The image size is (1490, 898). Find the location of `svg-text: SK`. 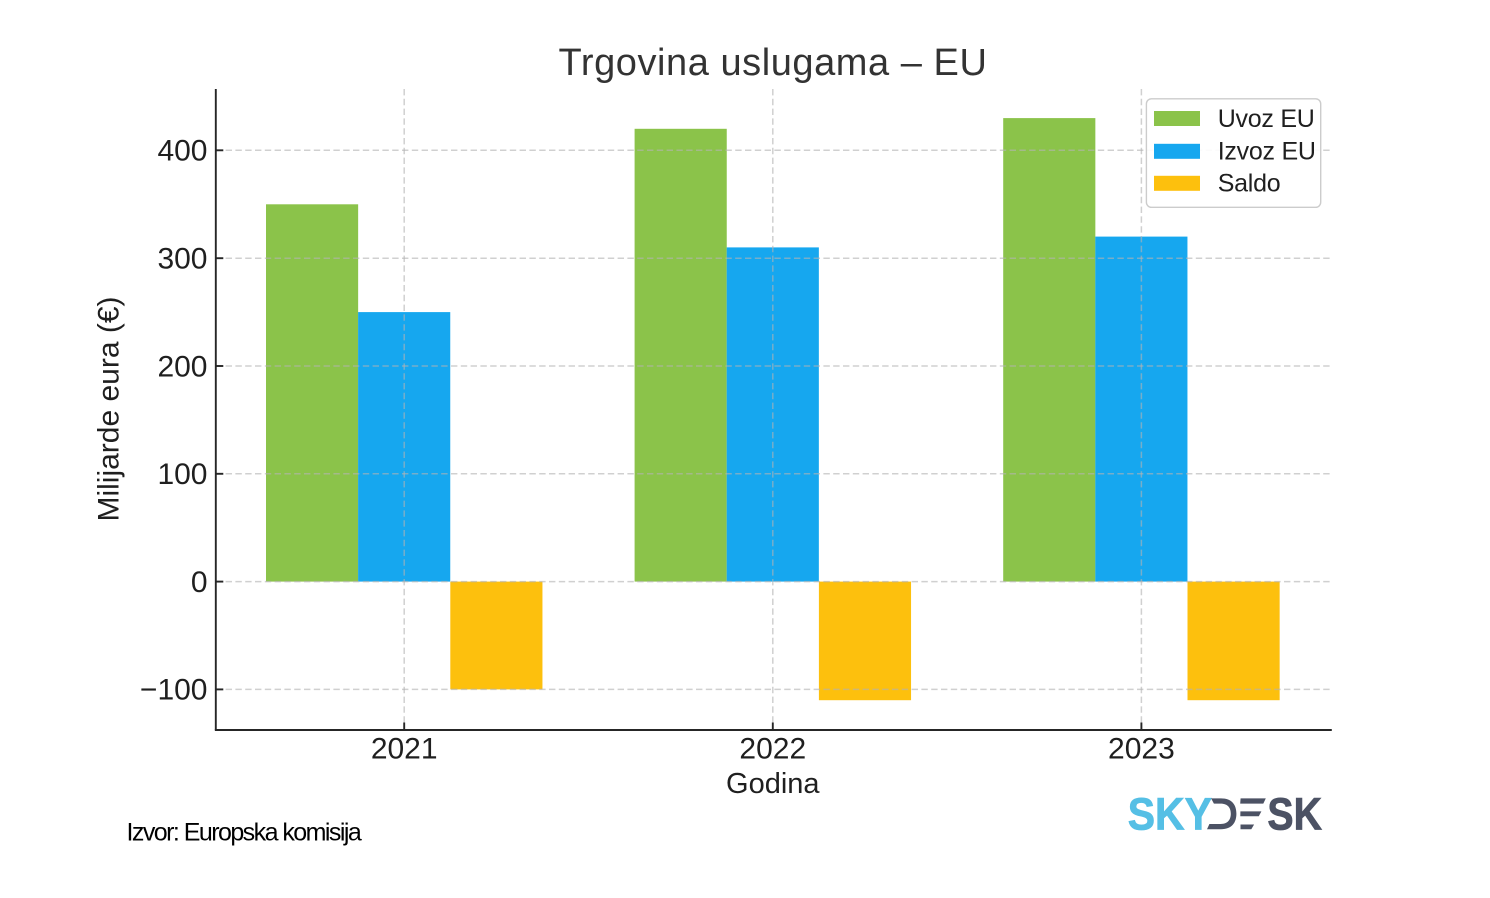

svg-text: SK is located at coordinates (1294, 814).